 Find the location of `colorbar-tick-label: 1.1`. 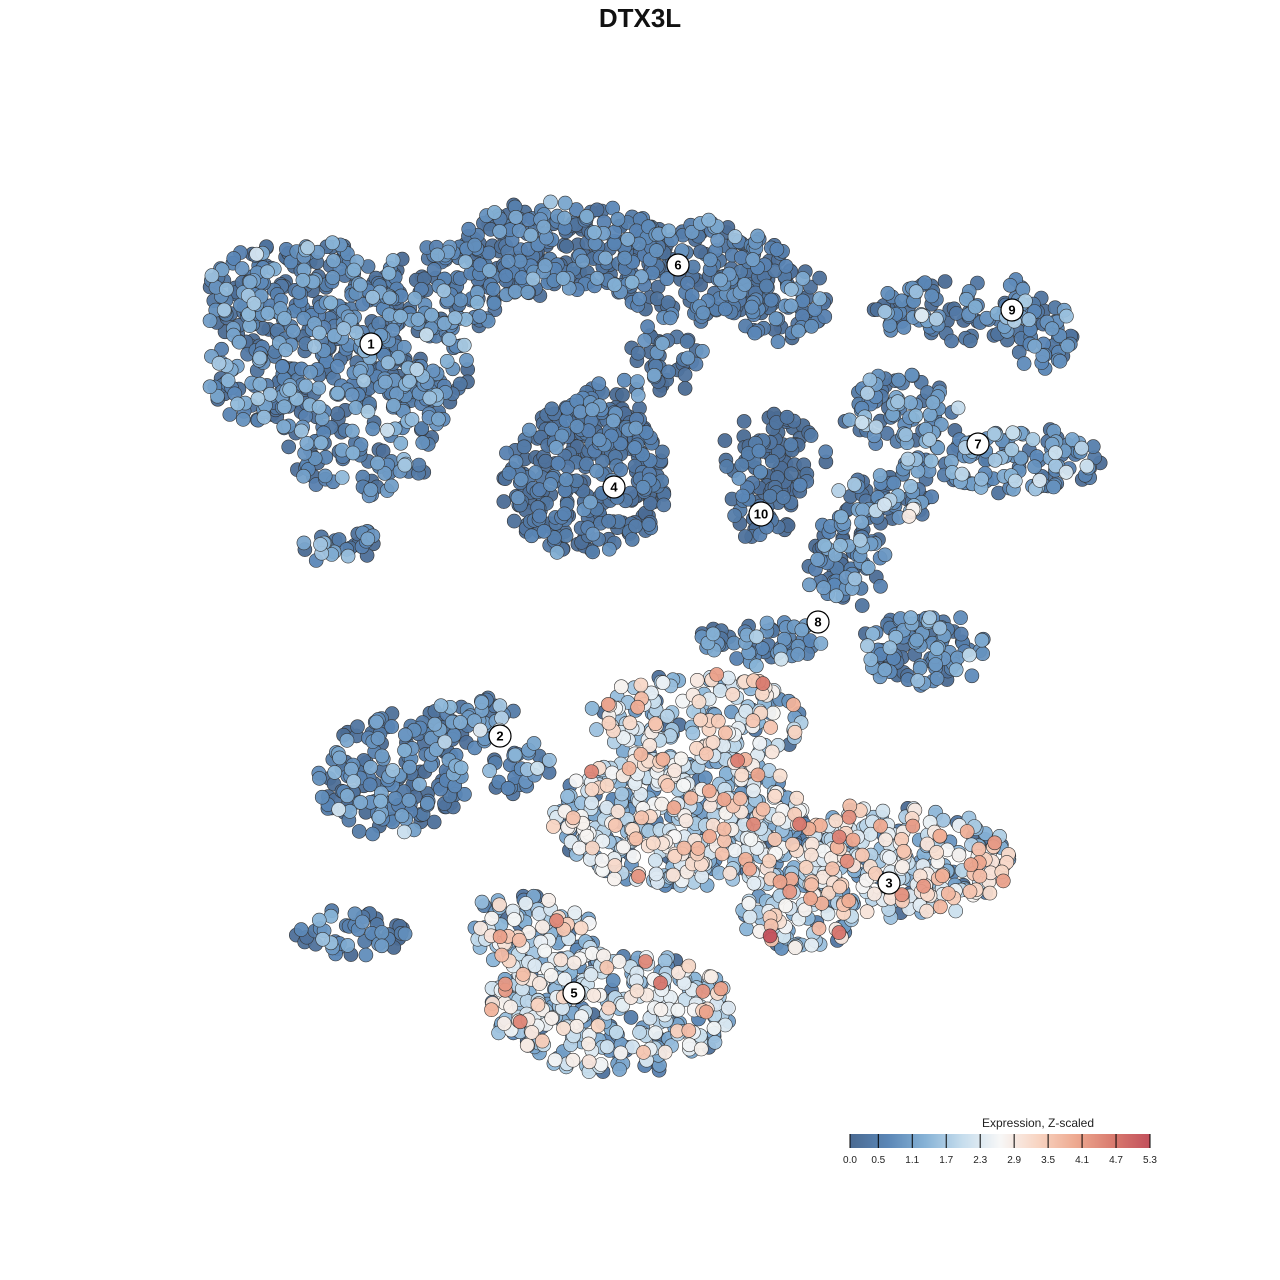

colorbar-tick-label: 1.1 is located at coordinates (912, 1160).